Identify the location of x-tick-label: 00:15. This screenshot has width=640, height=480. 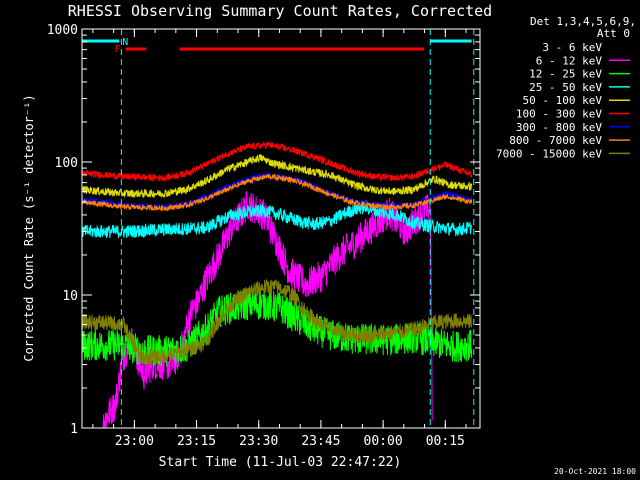
(445, 441).